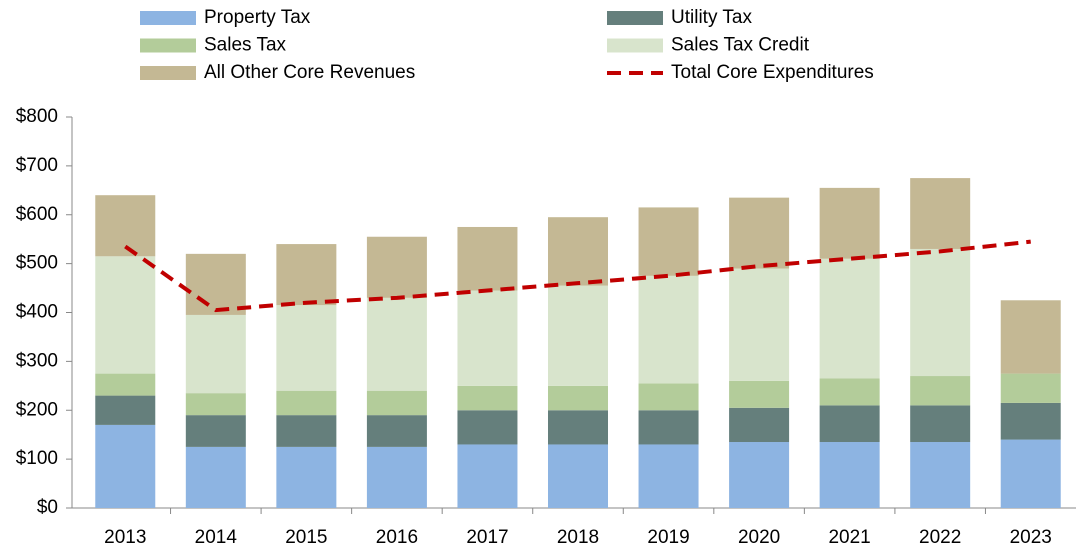 The height and width of the screenshot is (550, 1077). Describe the element at coordinates (940, 537) in the screenshot. I see `x-tick-label: 2022` at that location.